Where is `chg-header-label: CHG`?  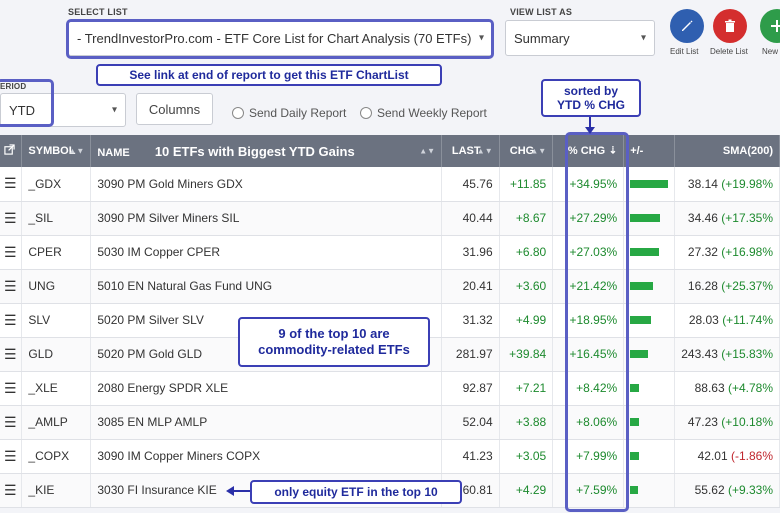 chg-header-label: CHG is located at coordinates (522, 151).